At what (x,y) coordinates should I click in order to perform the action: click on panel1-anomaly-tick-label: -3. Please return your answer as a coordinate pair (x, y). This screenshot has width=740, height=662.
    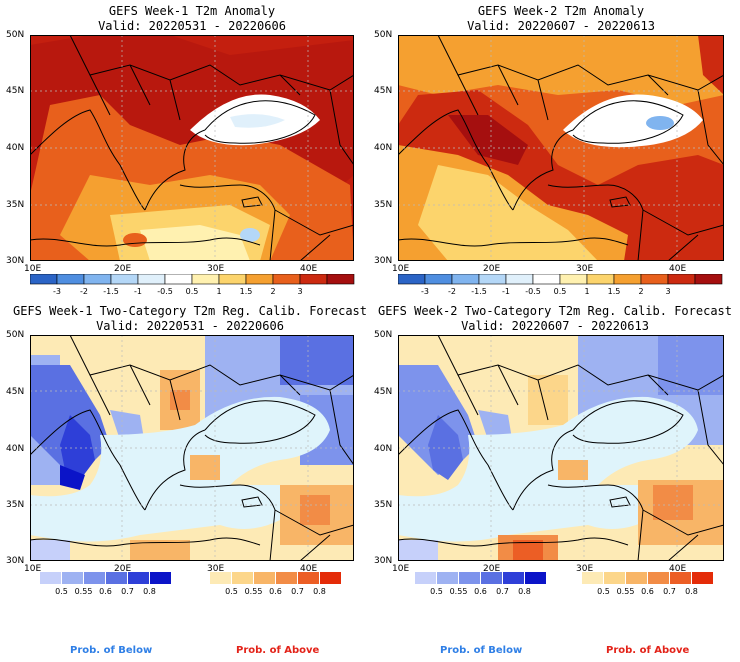
    Looking at the image, I should click on (57, 291).